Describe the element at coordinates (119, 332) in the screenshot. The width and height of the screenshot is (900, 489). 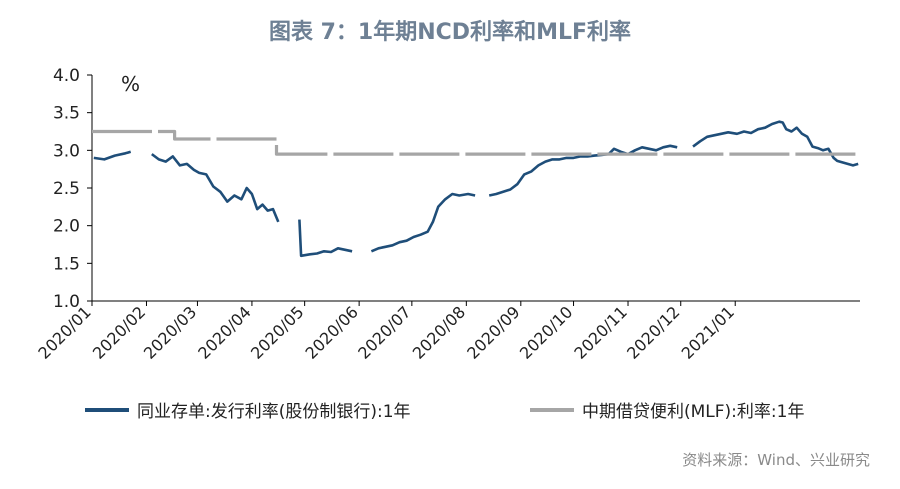
I see `x-tick-label: 2020/02` at that location.